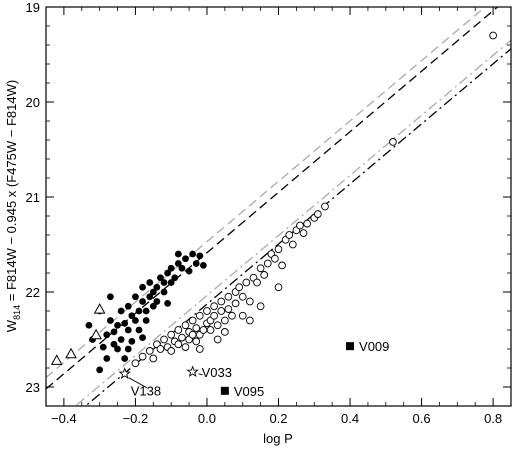 The height and width of the screenshot is (449, 520). I want to click on y-tick-label: 22, so click(33, 292).